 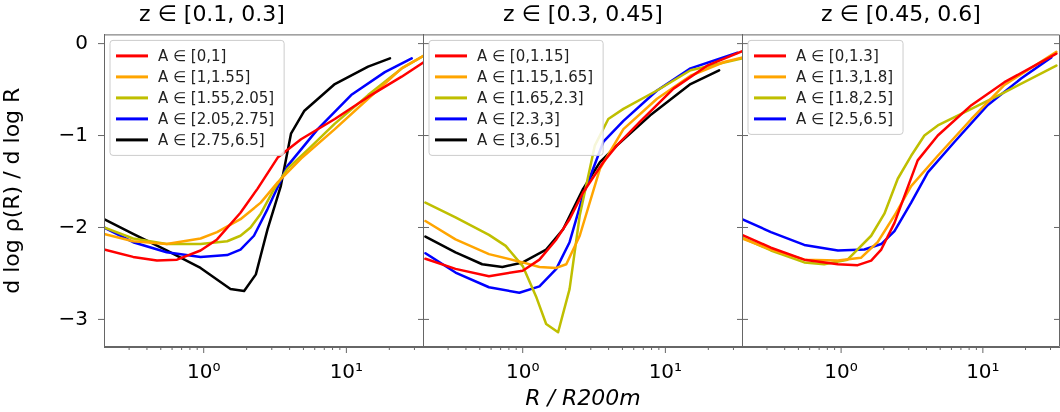 What do you see at coordinates (530, 97) in the screenshot?
I see `legend-label: A ∈ [1.65,2.3]` at bounding box center [530, 97].